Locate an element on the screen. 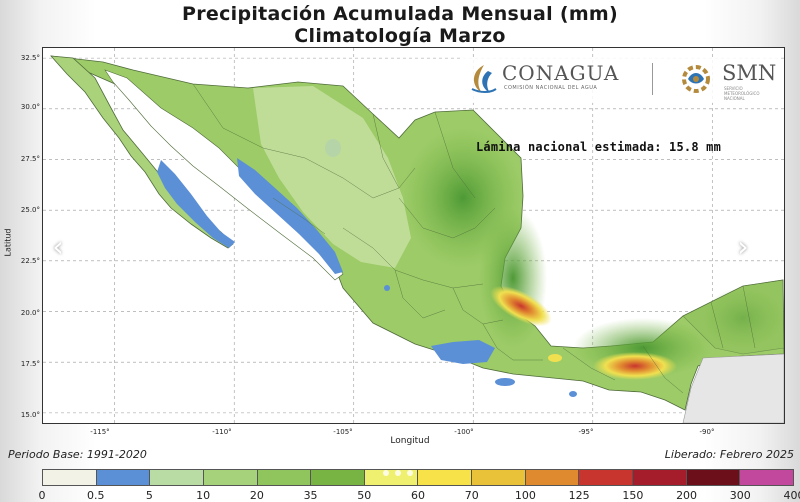 The height and width of the screenshot is (502, 800). legend-label: 300 is located at coordinates (740, 495).